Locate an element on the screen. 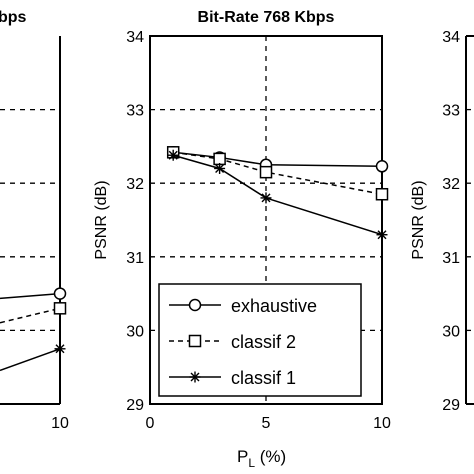 The height and width of the screenshot is (474, 474). x-axis-label-main: P is located at coordinates (242, 456).